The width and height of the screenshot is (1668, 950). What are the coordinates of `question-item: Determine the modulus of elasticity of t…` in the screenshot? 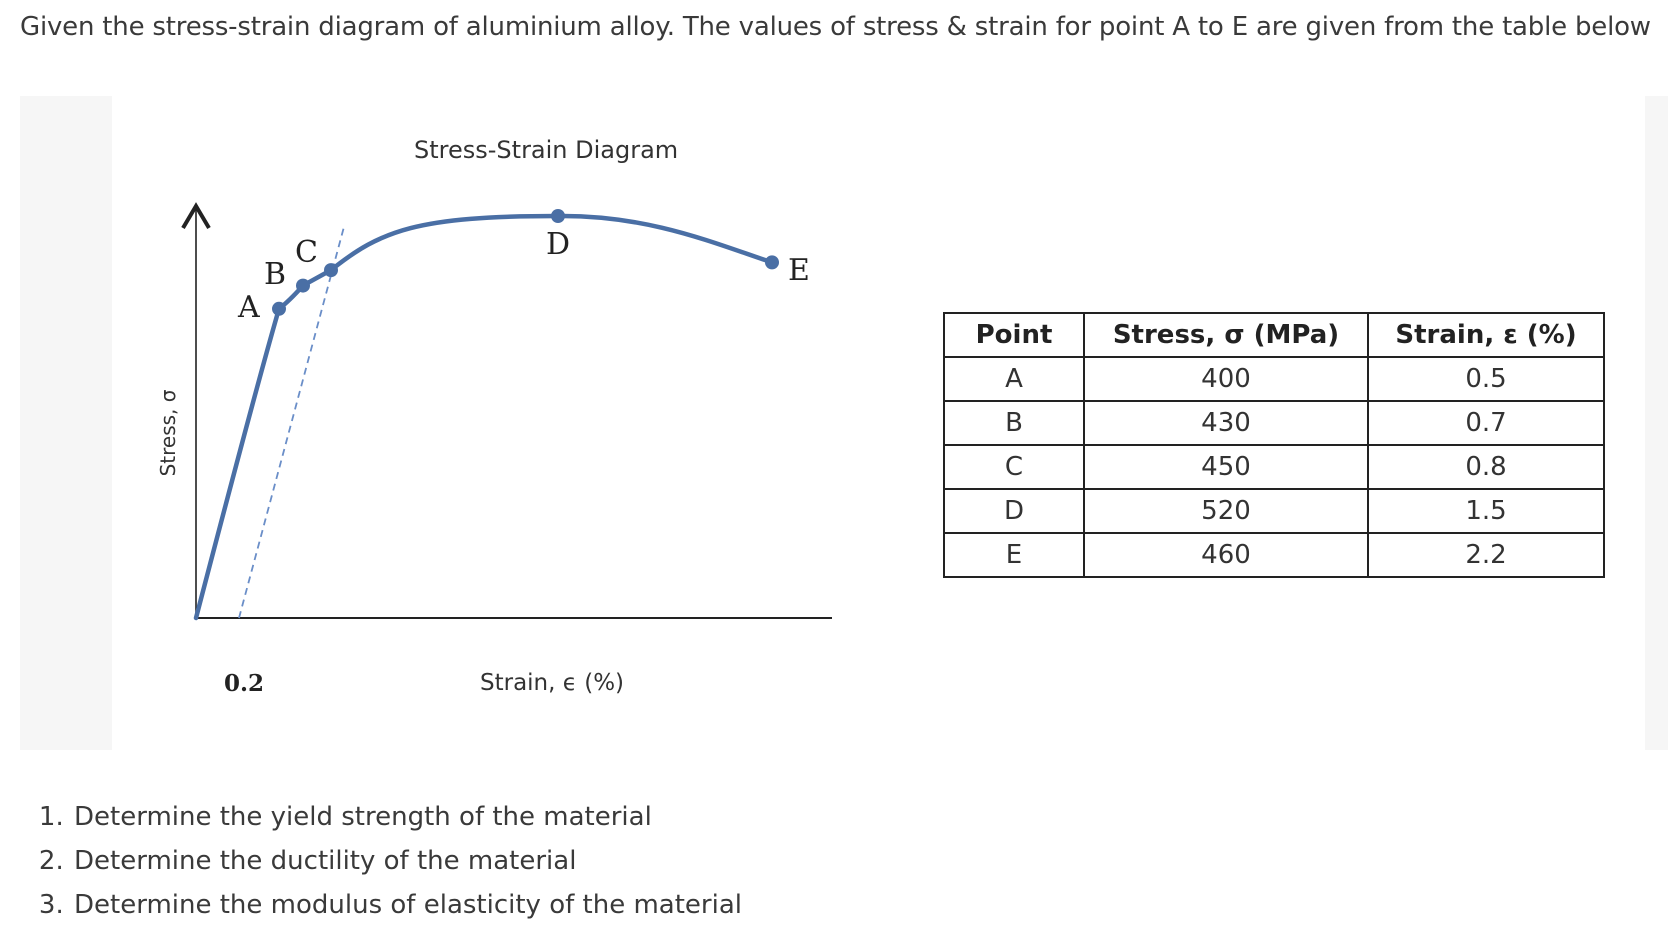 It's located at (407, 905).